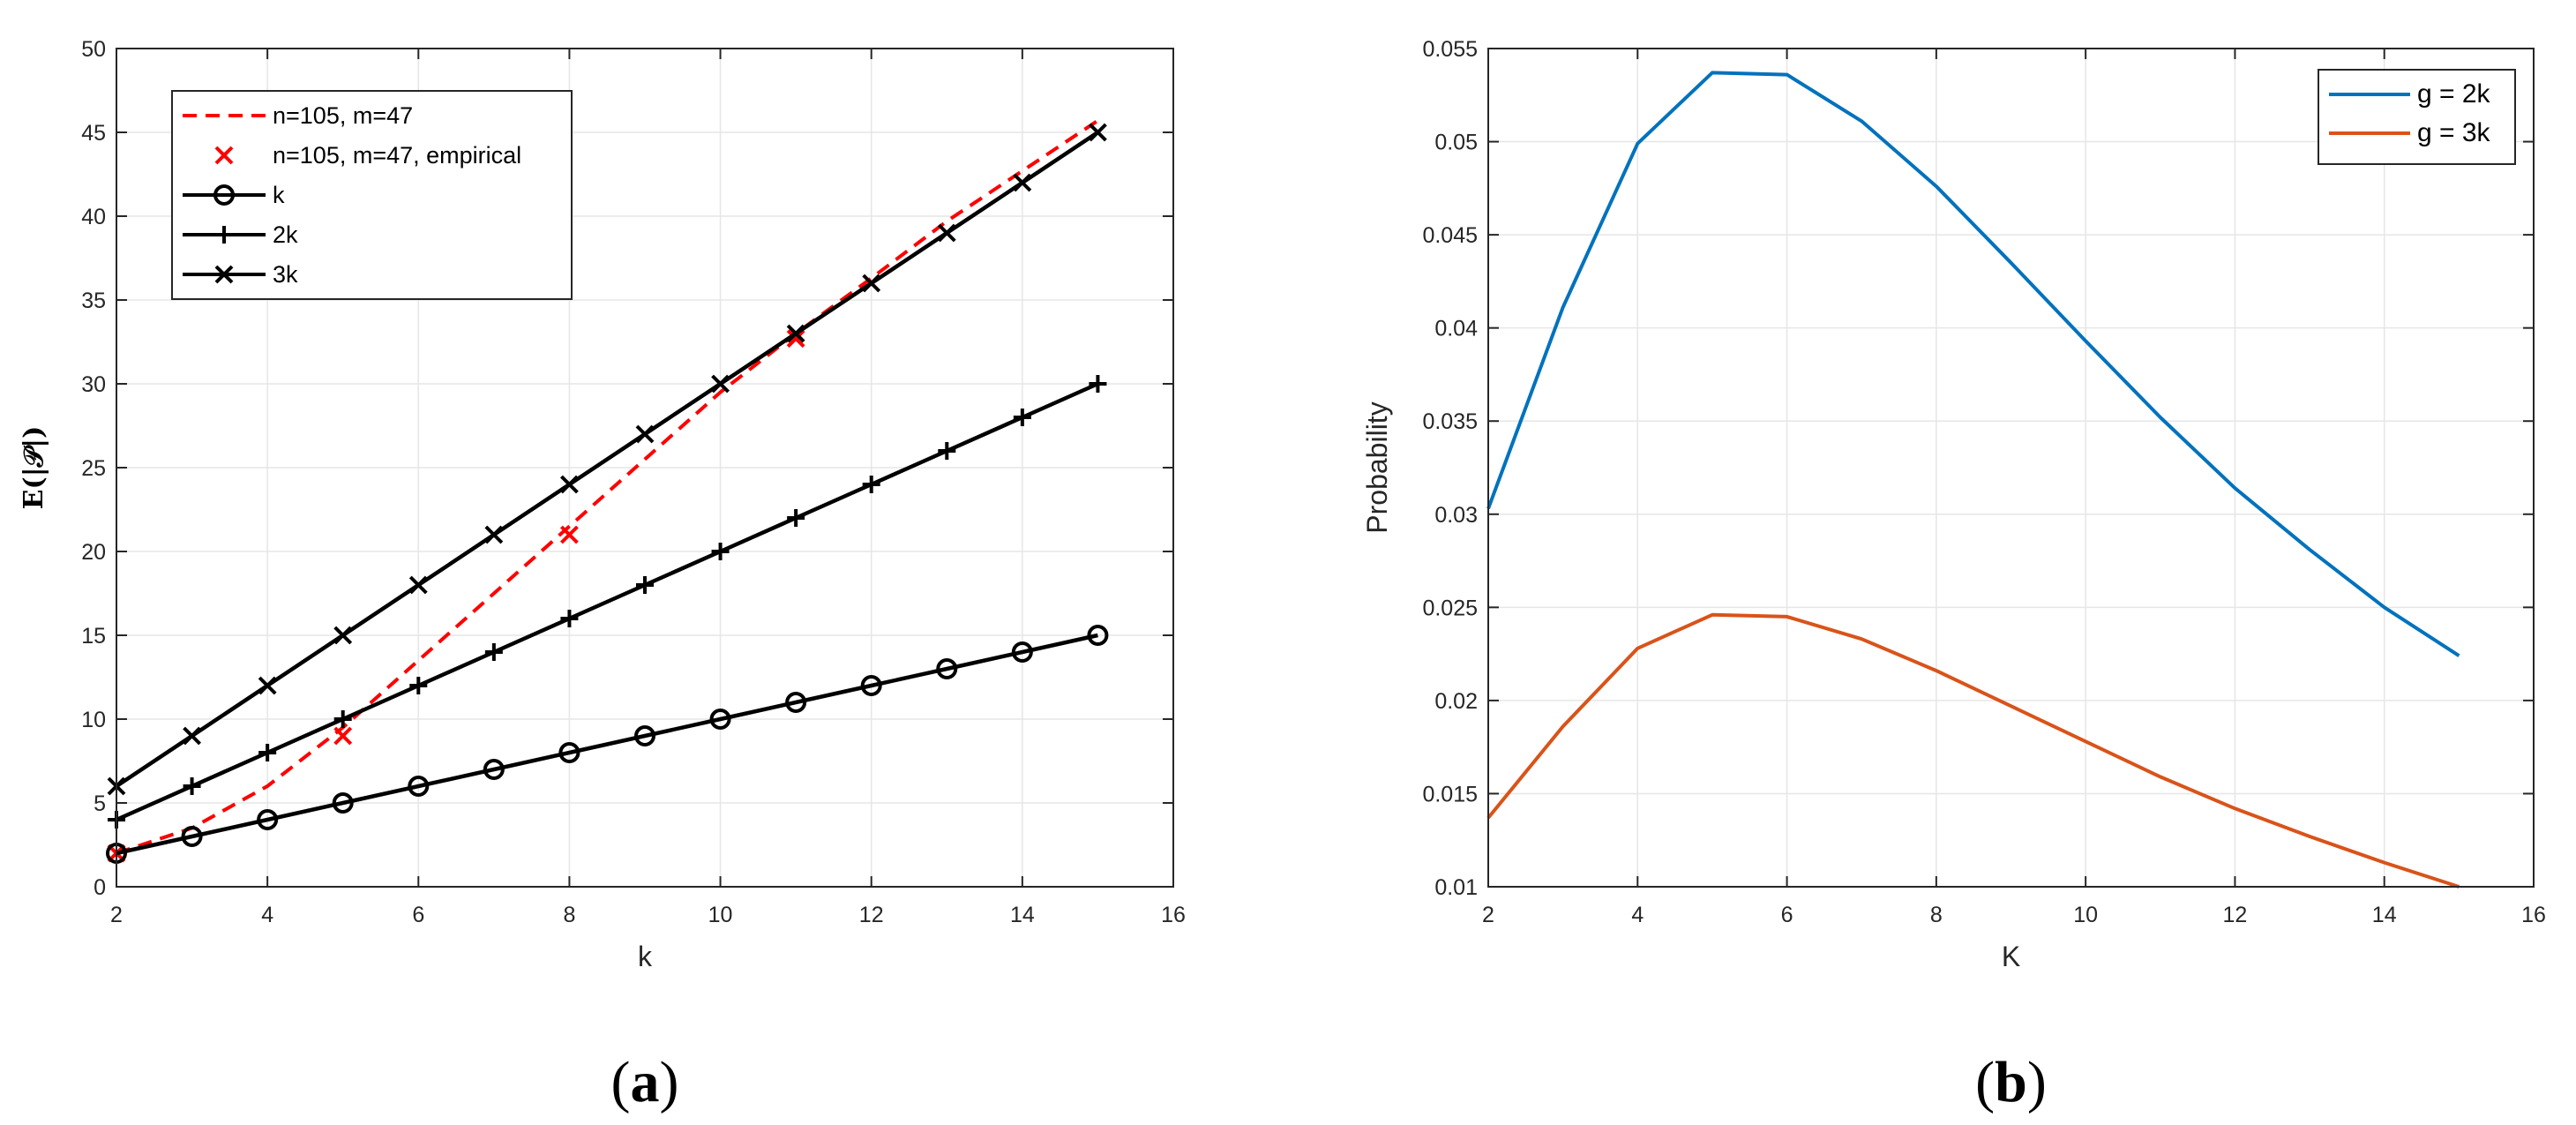  What do you see at coordinates (1456, 701) in the screenshot?
I see `y-tick-label: 0.02` at bounding box center [1456, 701].